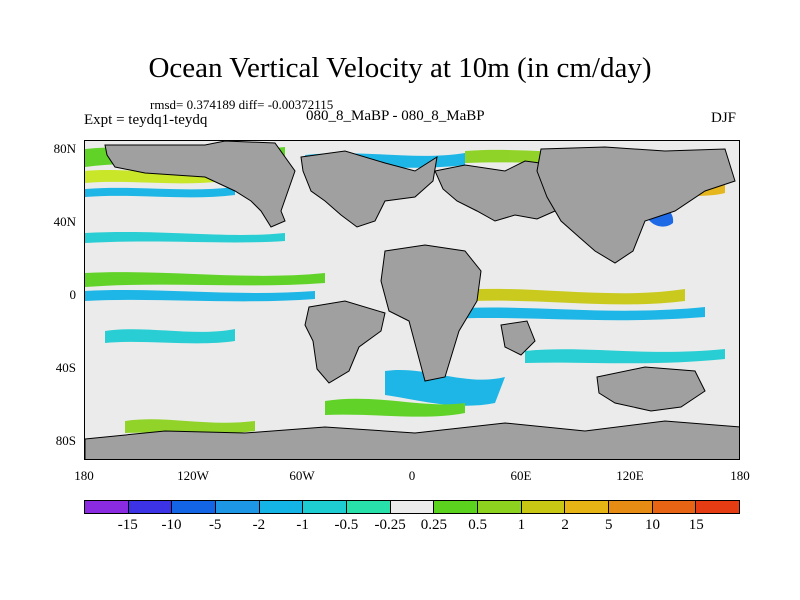 The width and height of the screenshot is (800, 600). I want to click on colorbar-label: -0.25, so click(390, 525).